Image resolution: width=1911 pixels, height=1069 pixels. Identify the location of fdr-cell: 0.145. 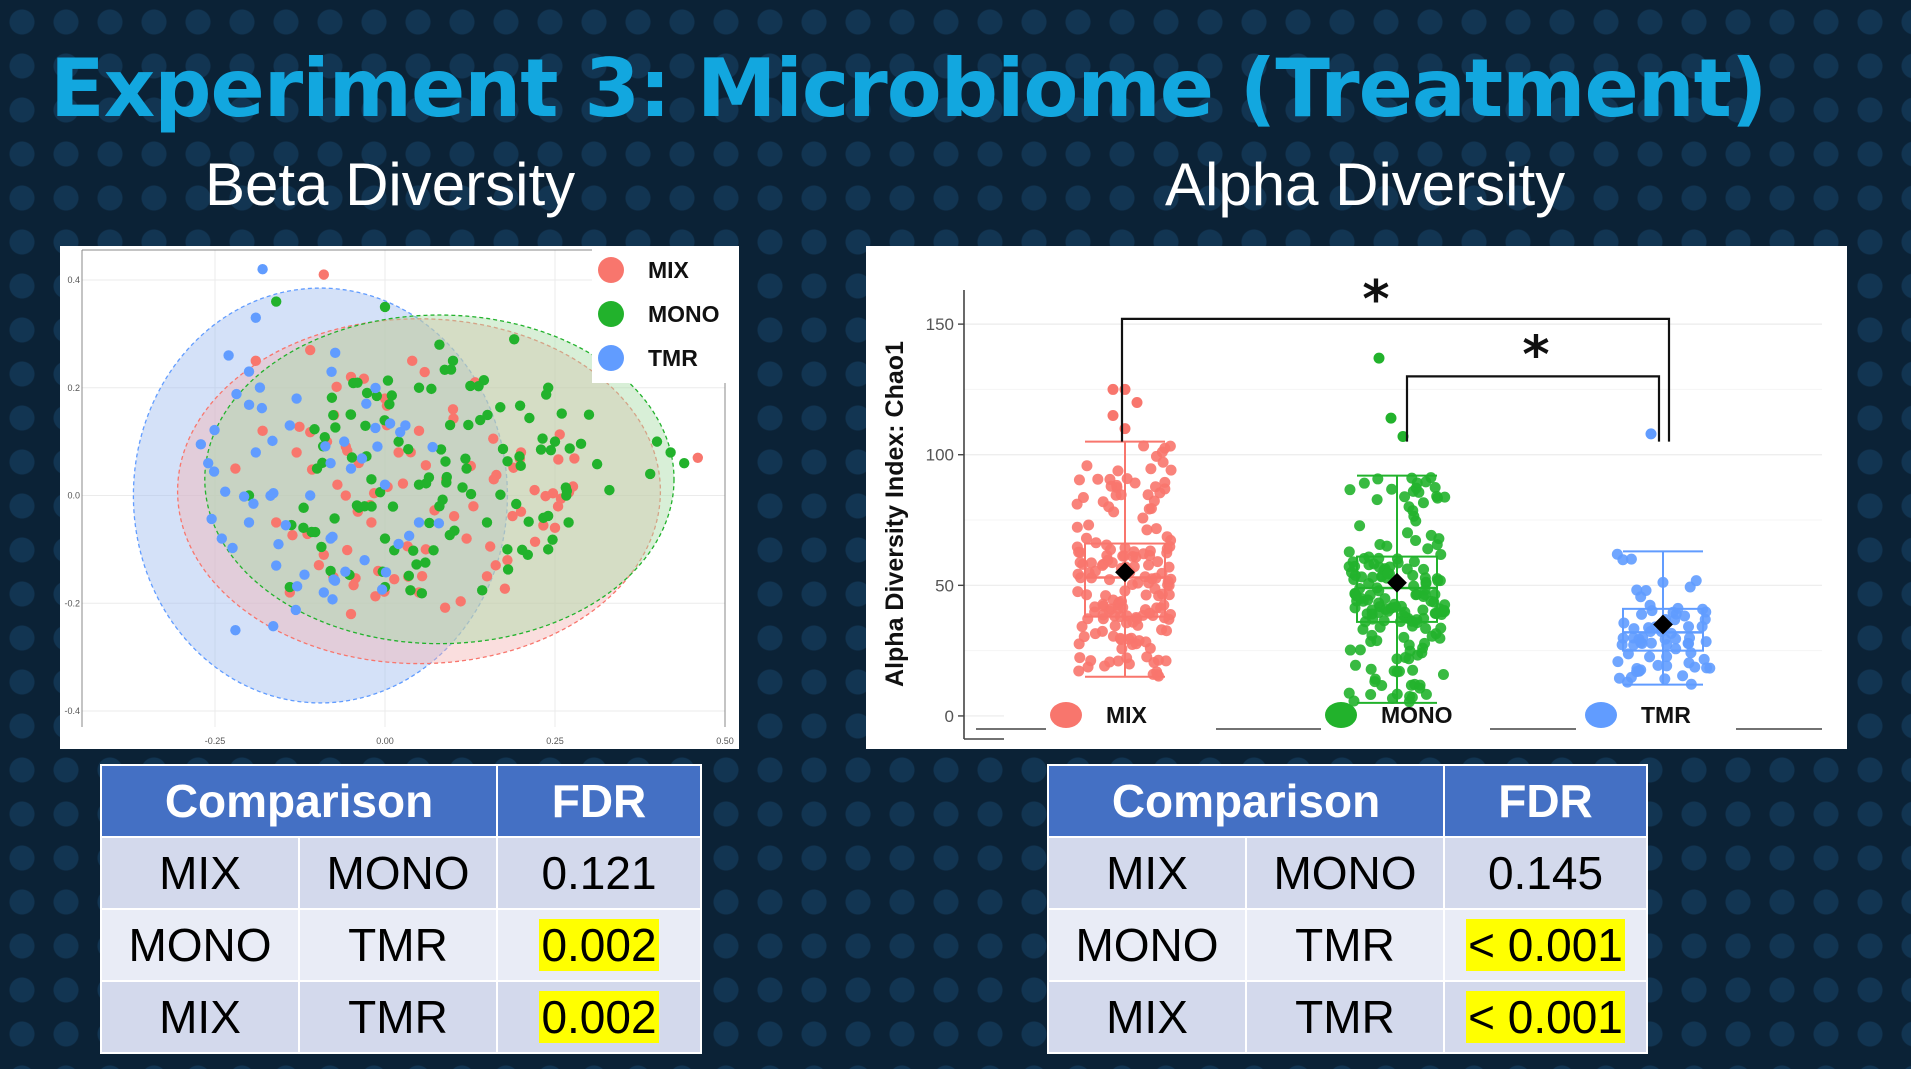
(1545, 873).